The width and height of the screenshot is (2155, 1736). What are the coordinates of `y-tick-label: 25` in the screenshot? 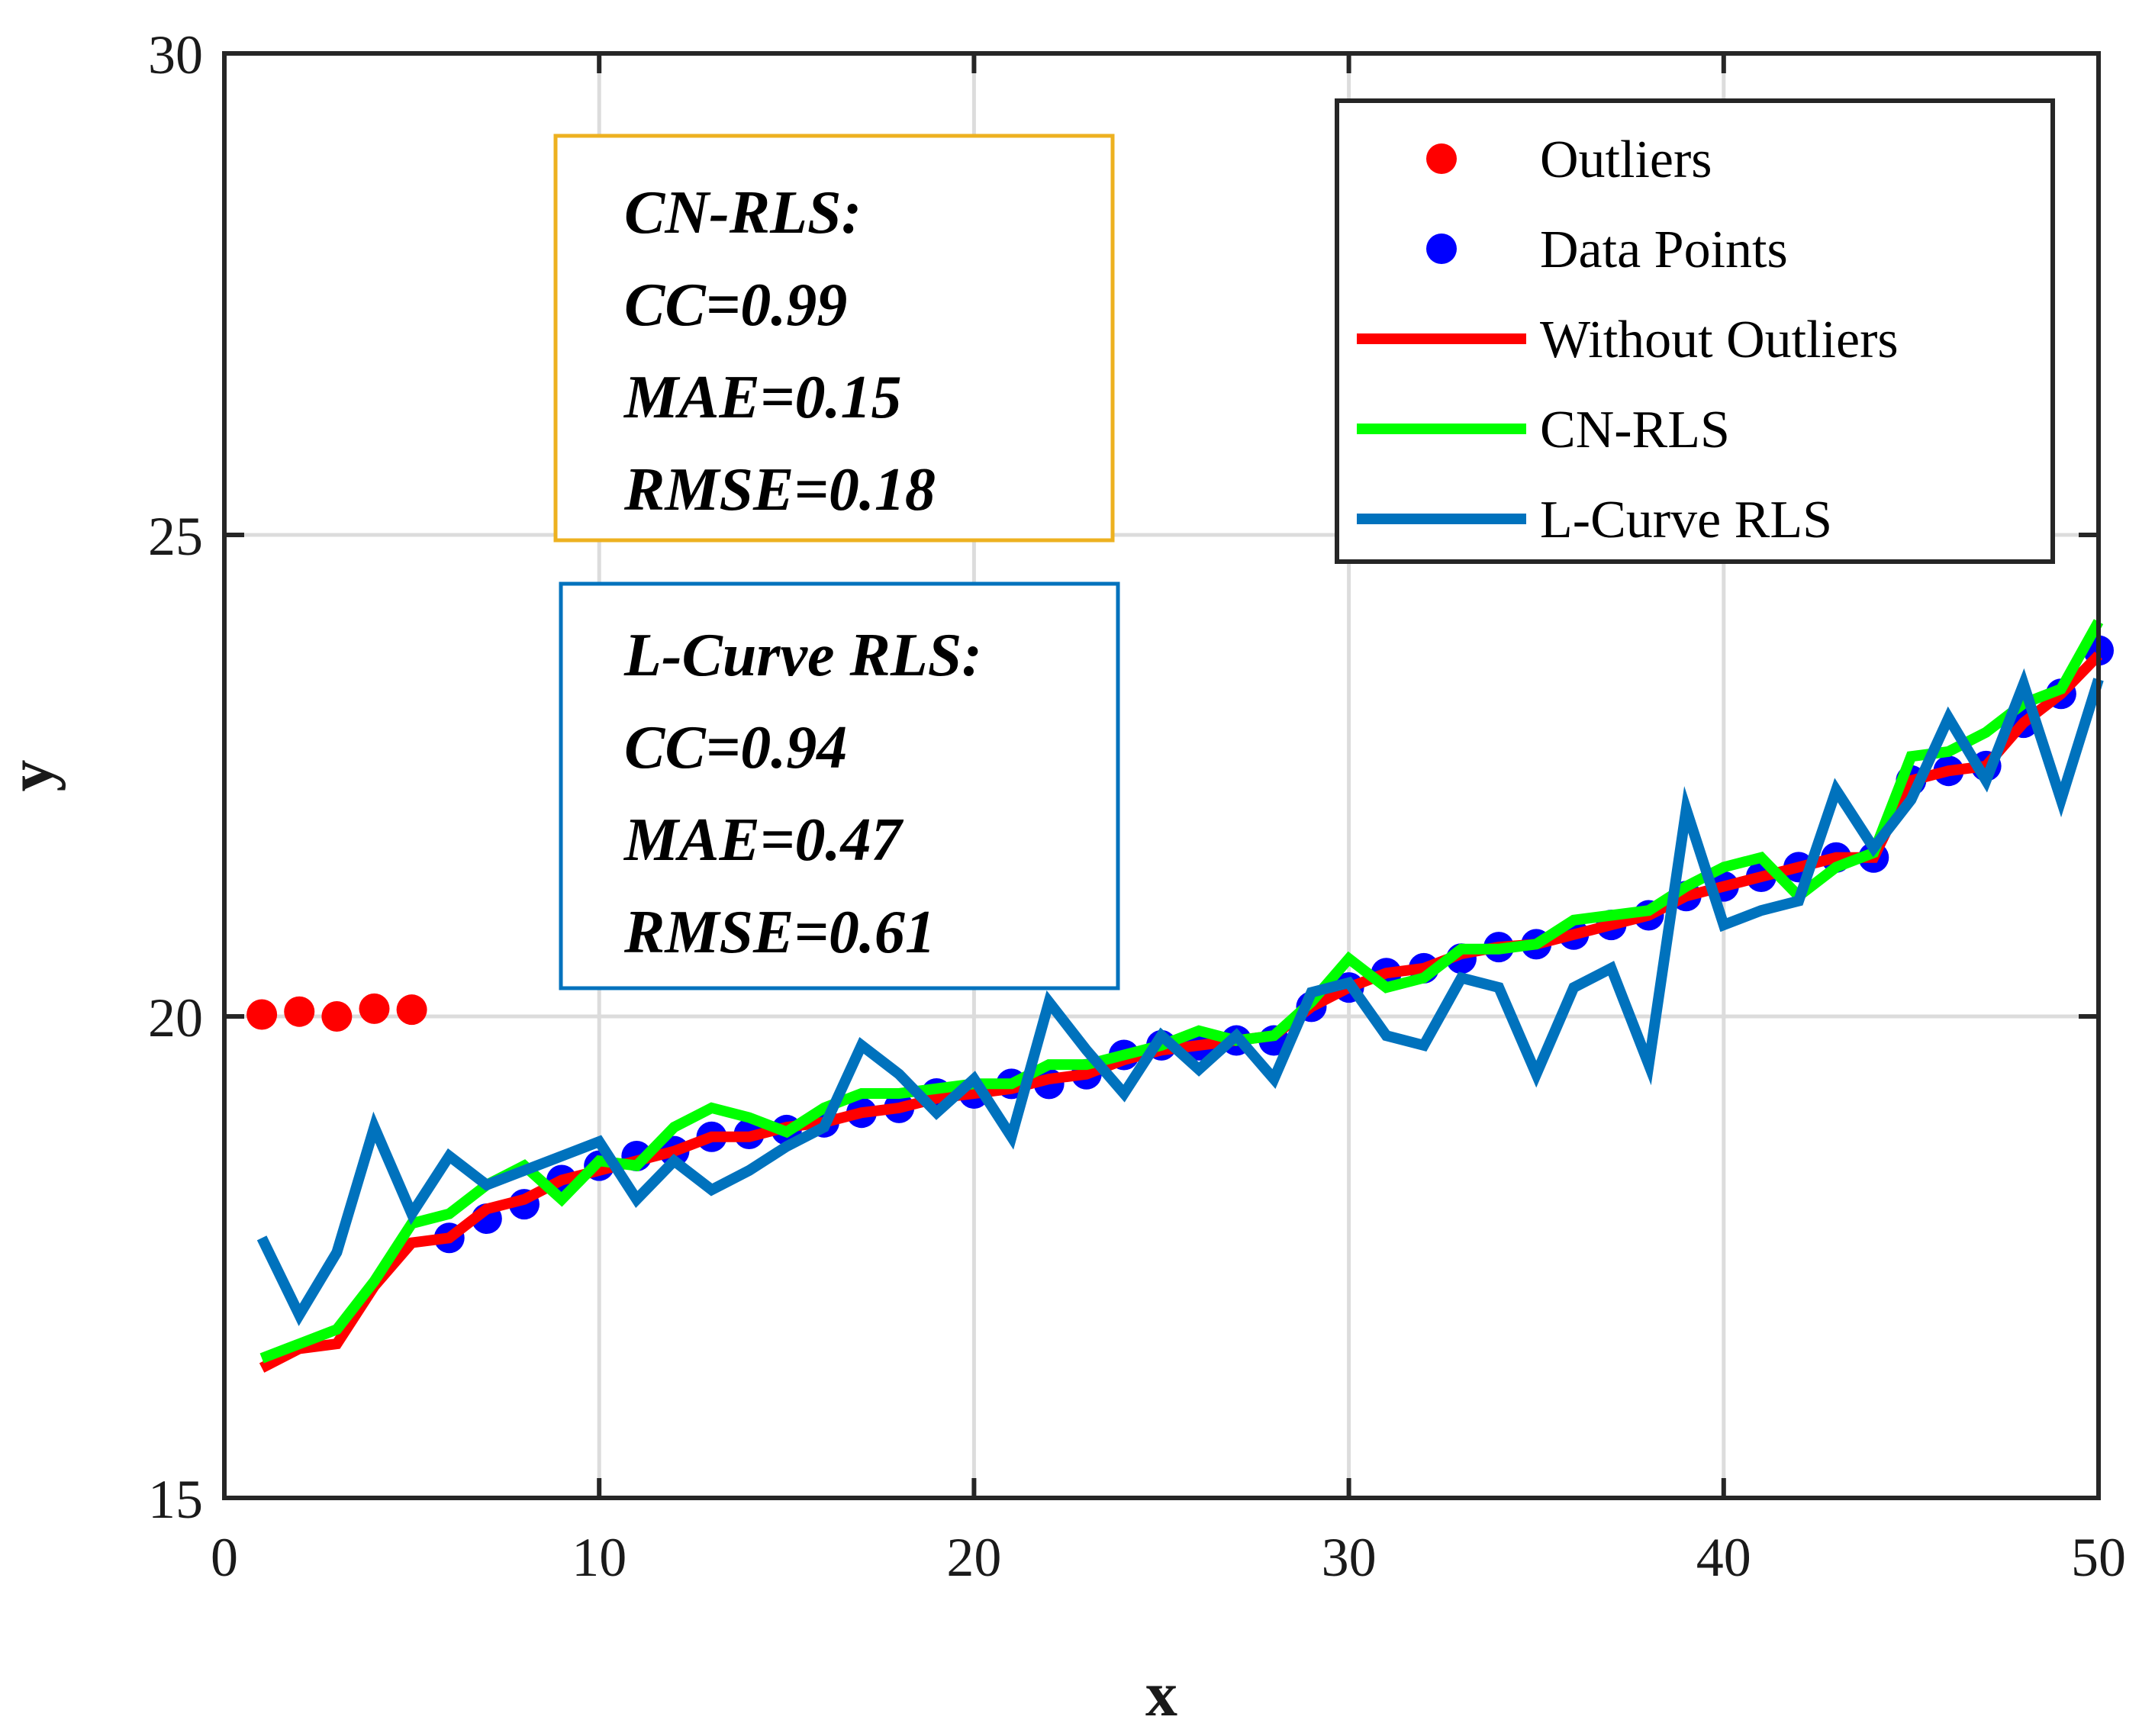 It's located at (175, 536).